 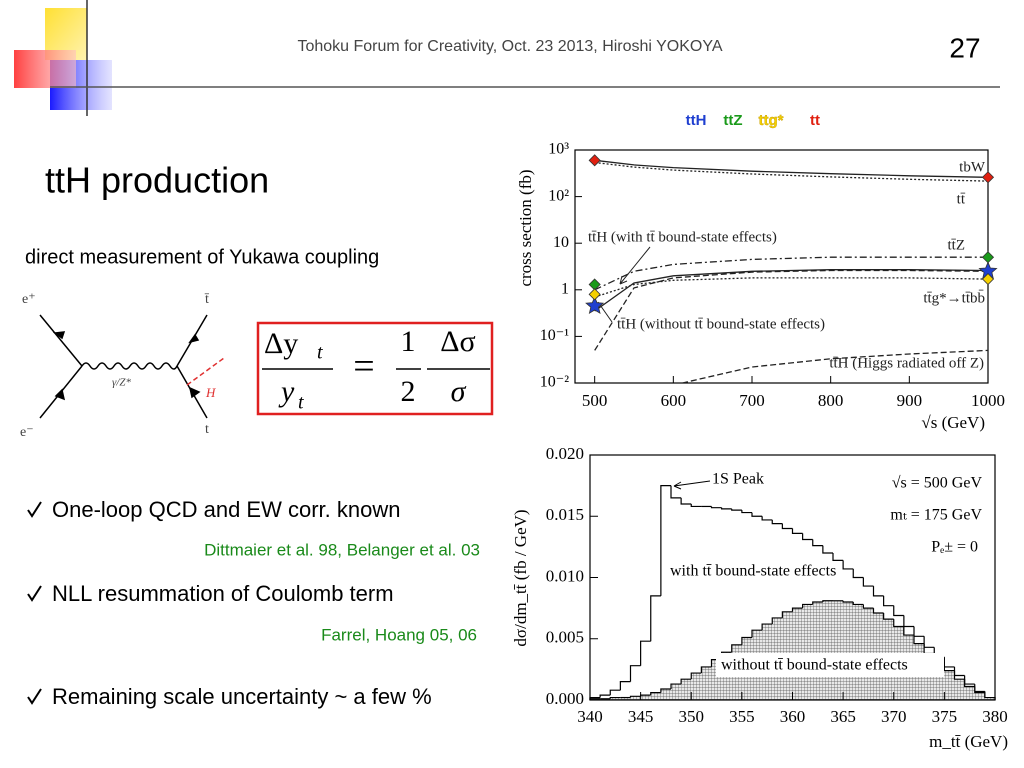 I want to click on x-tick-label: 600, so click(x=674, y=400).